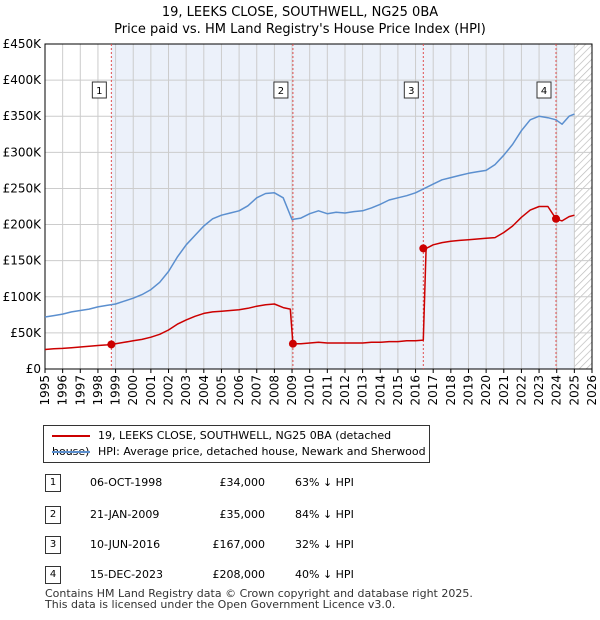  Describe the element at coordinates (221, 390) in the screenshot. I see `x-tick-label: 2005` at that location.